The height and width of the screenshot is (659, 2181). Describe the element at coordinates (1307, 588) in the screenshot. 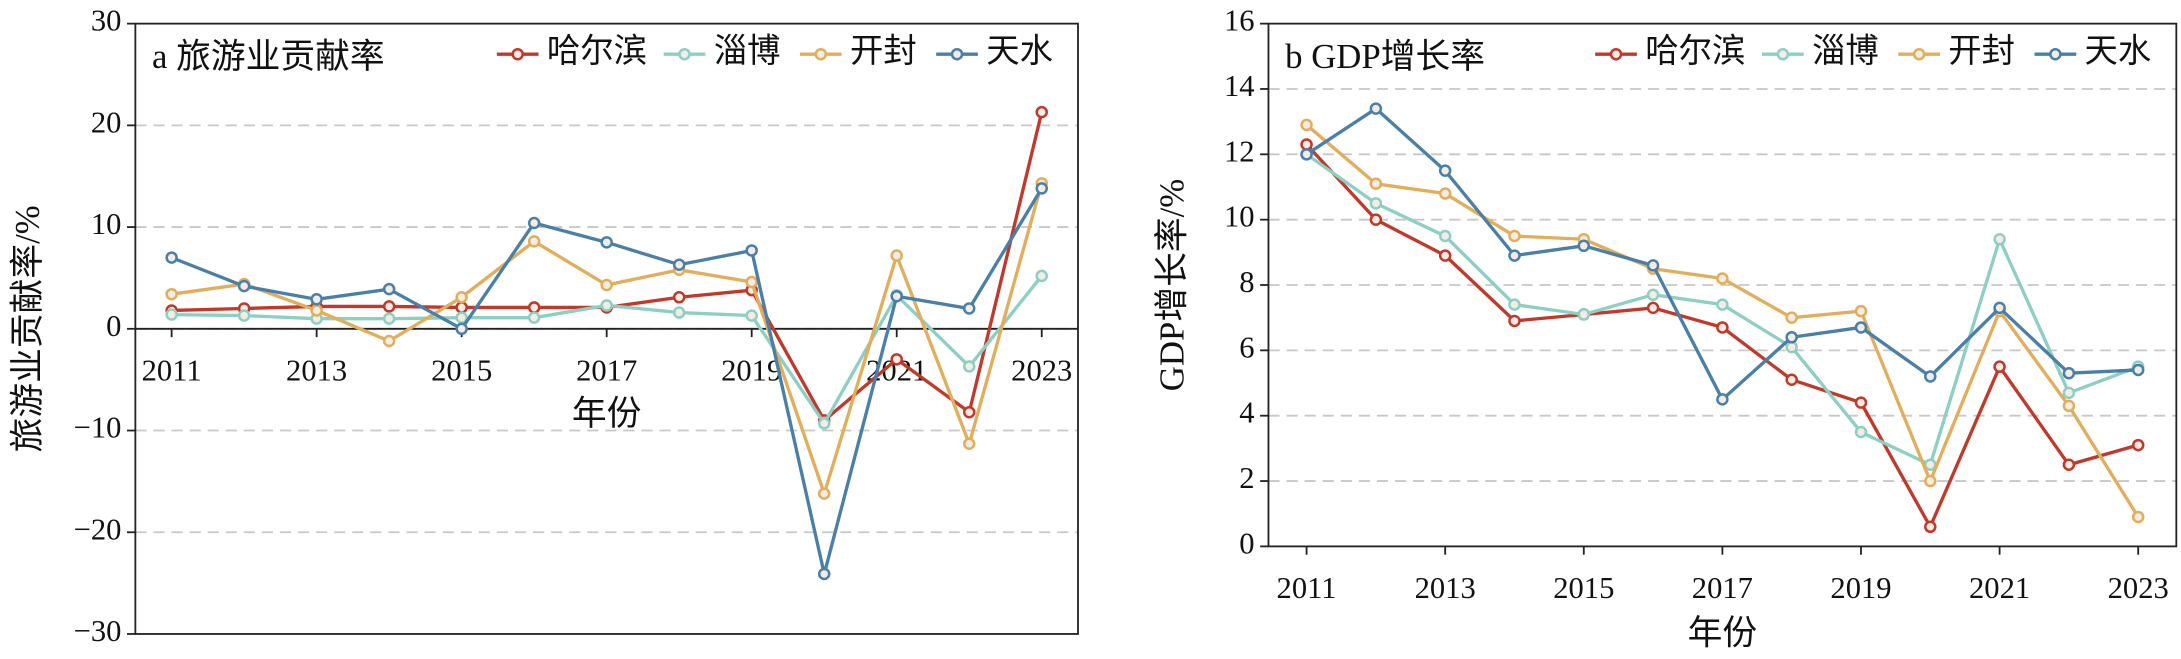

I see `x-tick-label: 2011` at that location.